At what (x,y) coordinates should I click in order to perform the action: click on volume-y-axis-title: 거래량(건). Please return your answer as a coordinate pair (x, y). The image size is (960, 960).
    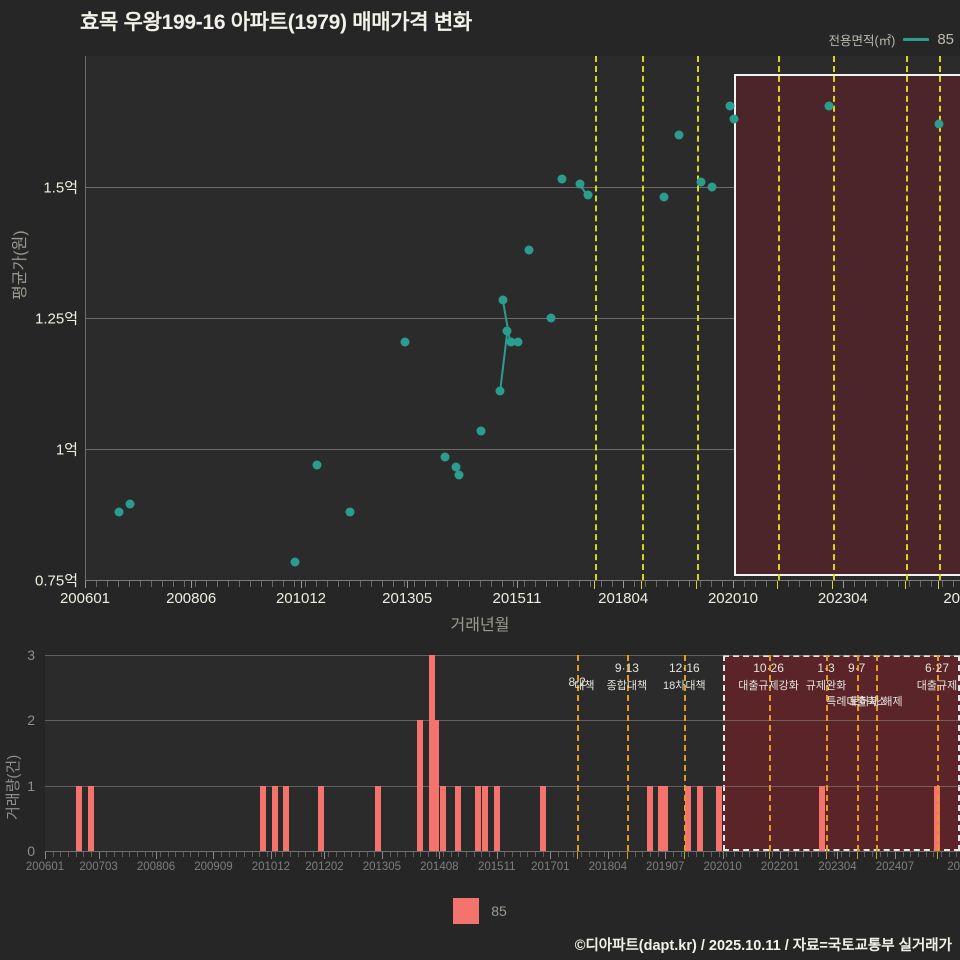
    Looking at the image, I should click on (13, 787).